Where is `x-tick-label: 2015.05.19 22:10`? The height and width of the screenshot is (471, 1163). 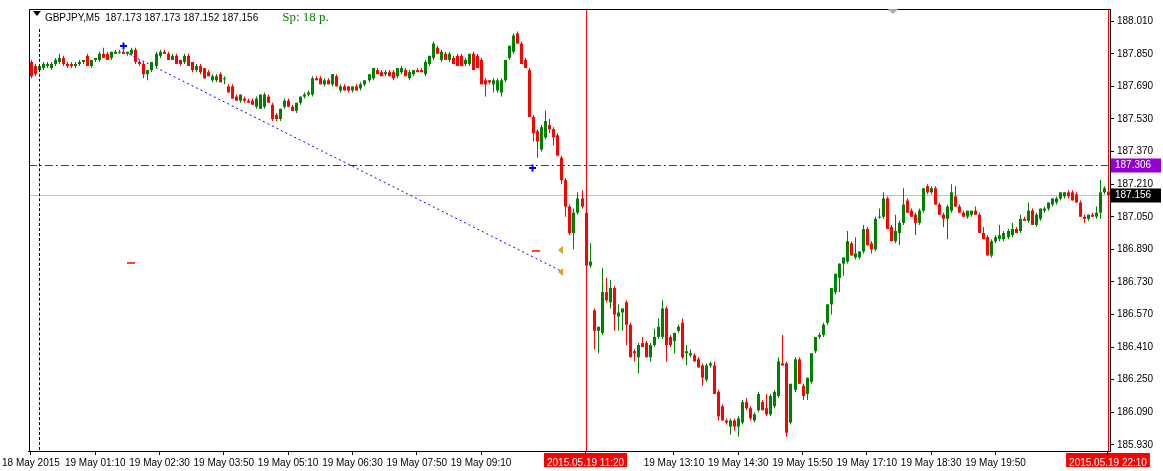
x-tick-label: 2015.05.19 22:10 is located at coordinates (1108, 462).